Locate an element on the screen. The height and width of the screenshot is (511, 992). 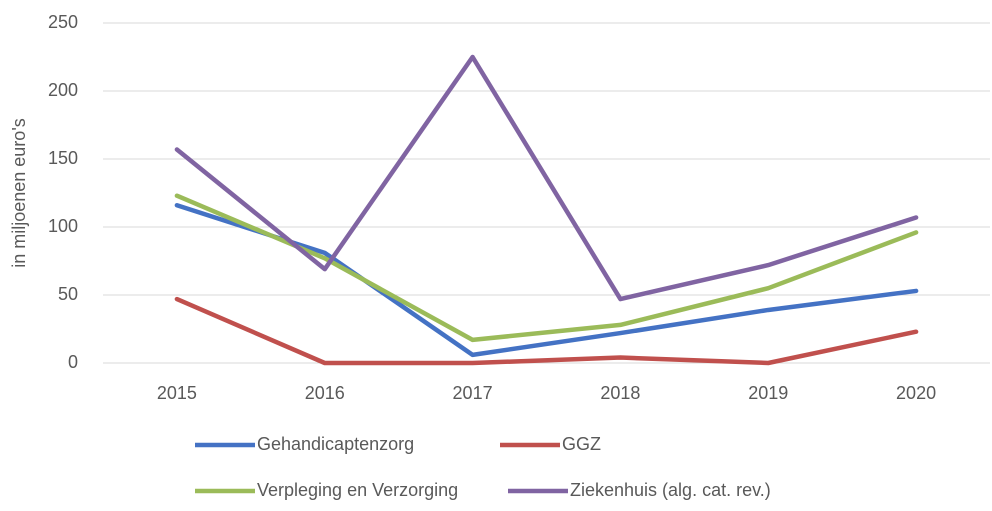
y-tick-label: 200 is located at coordinates (63, 90).